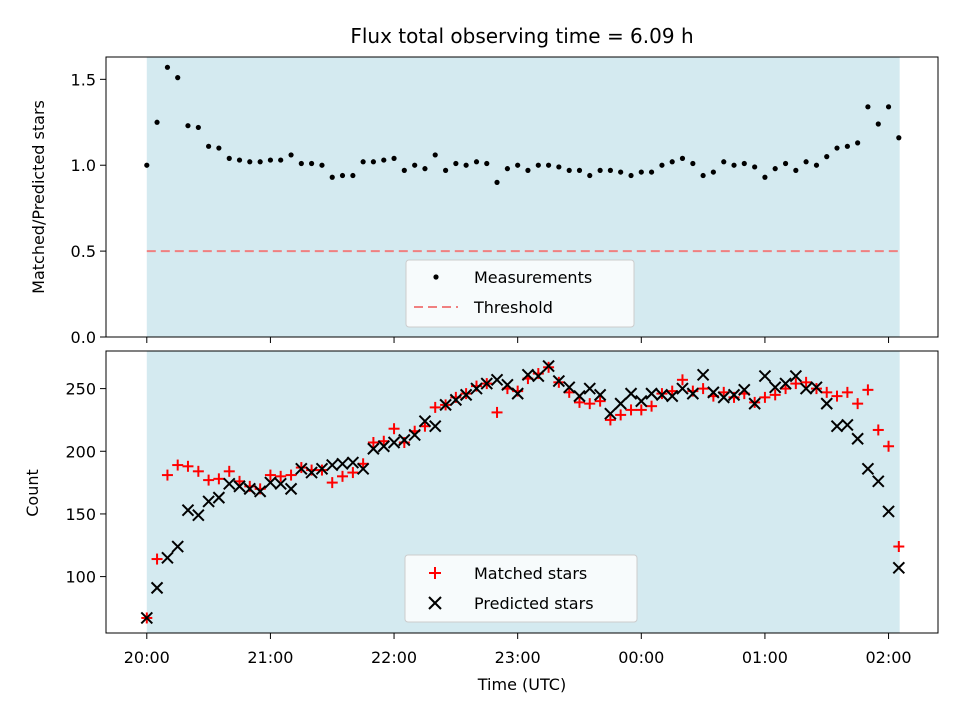 The width and height of the screenshot is (960, 724). Describe the element at coordinates (521, 588) in the screenshot. I see `bottom-legend: Matched stars Predicted stars` at that location.